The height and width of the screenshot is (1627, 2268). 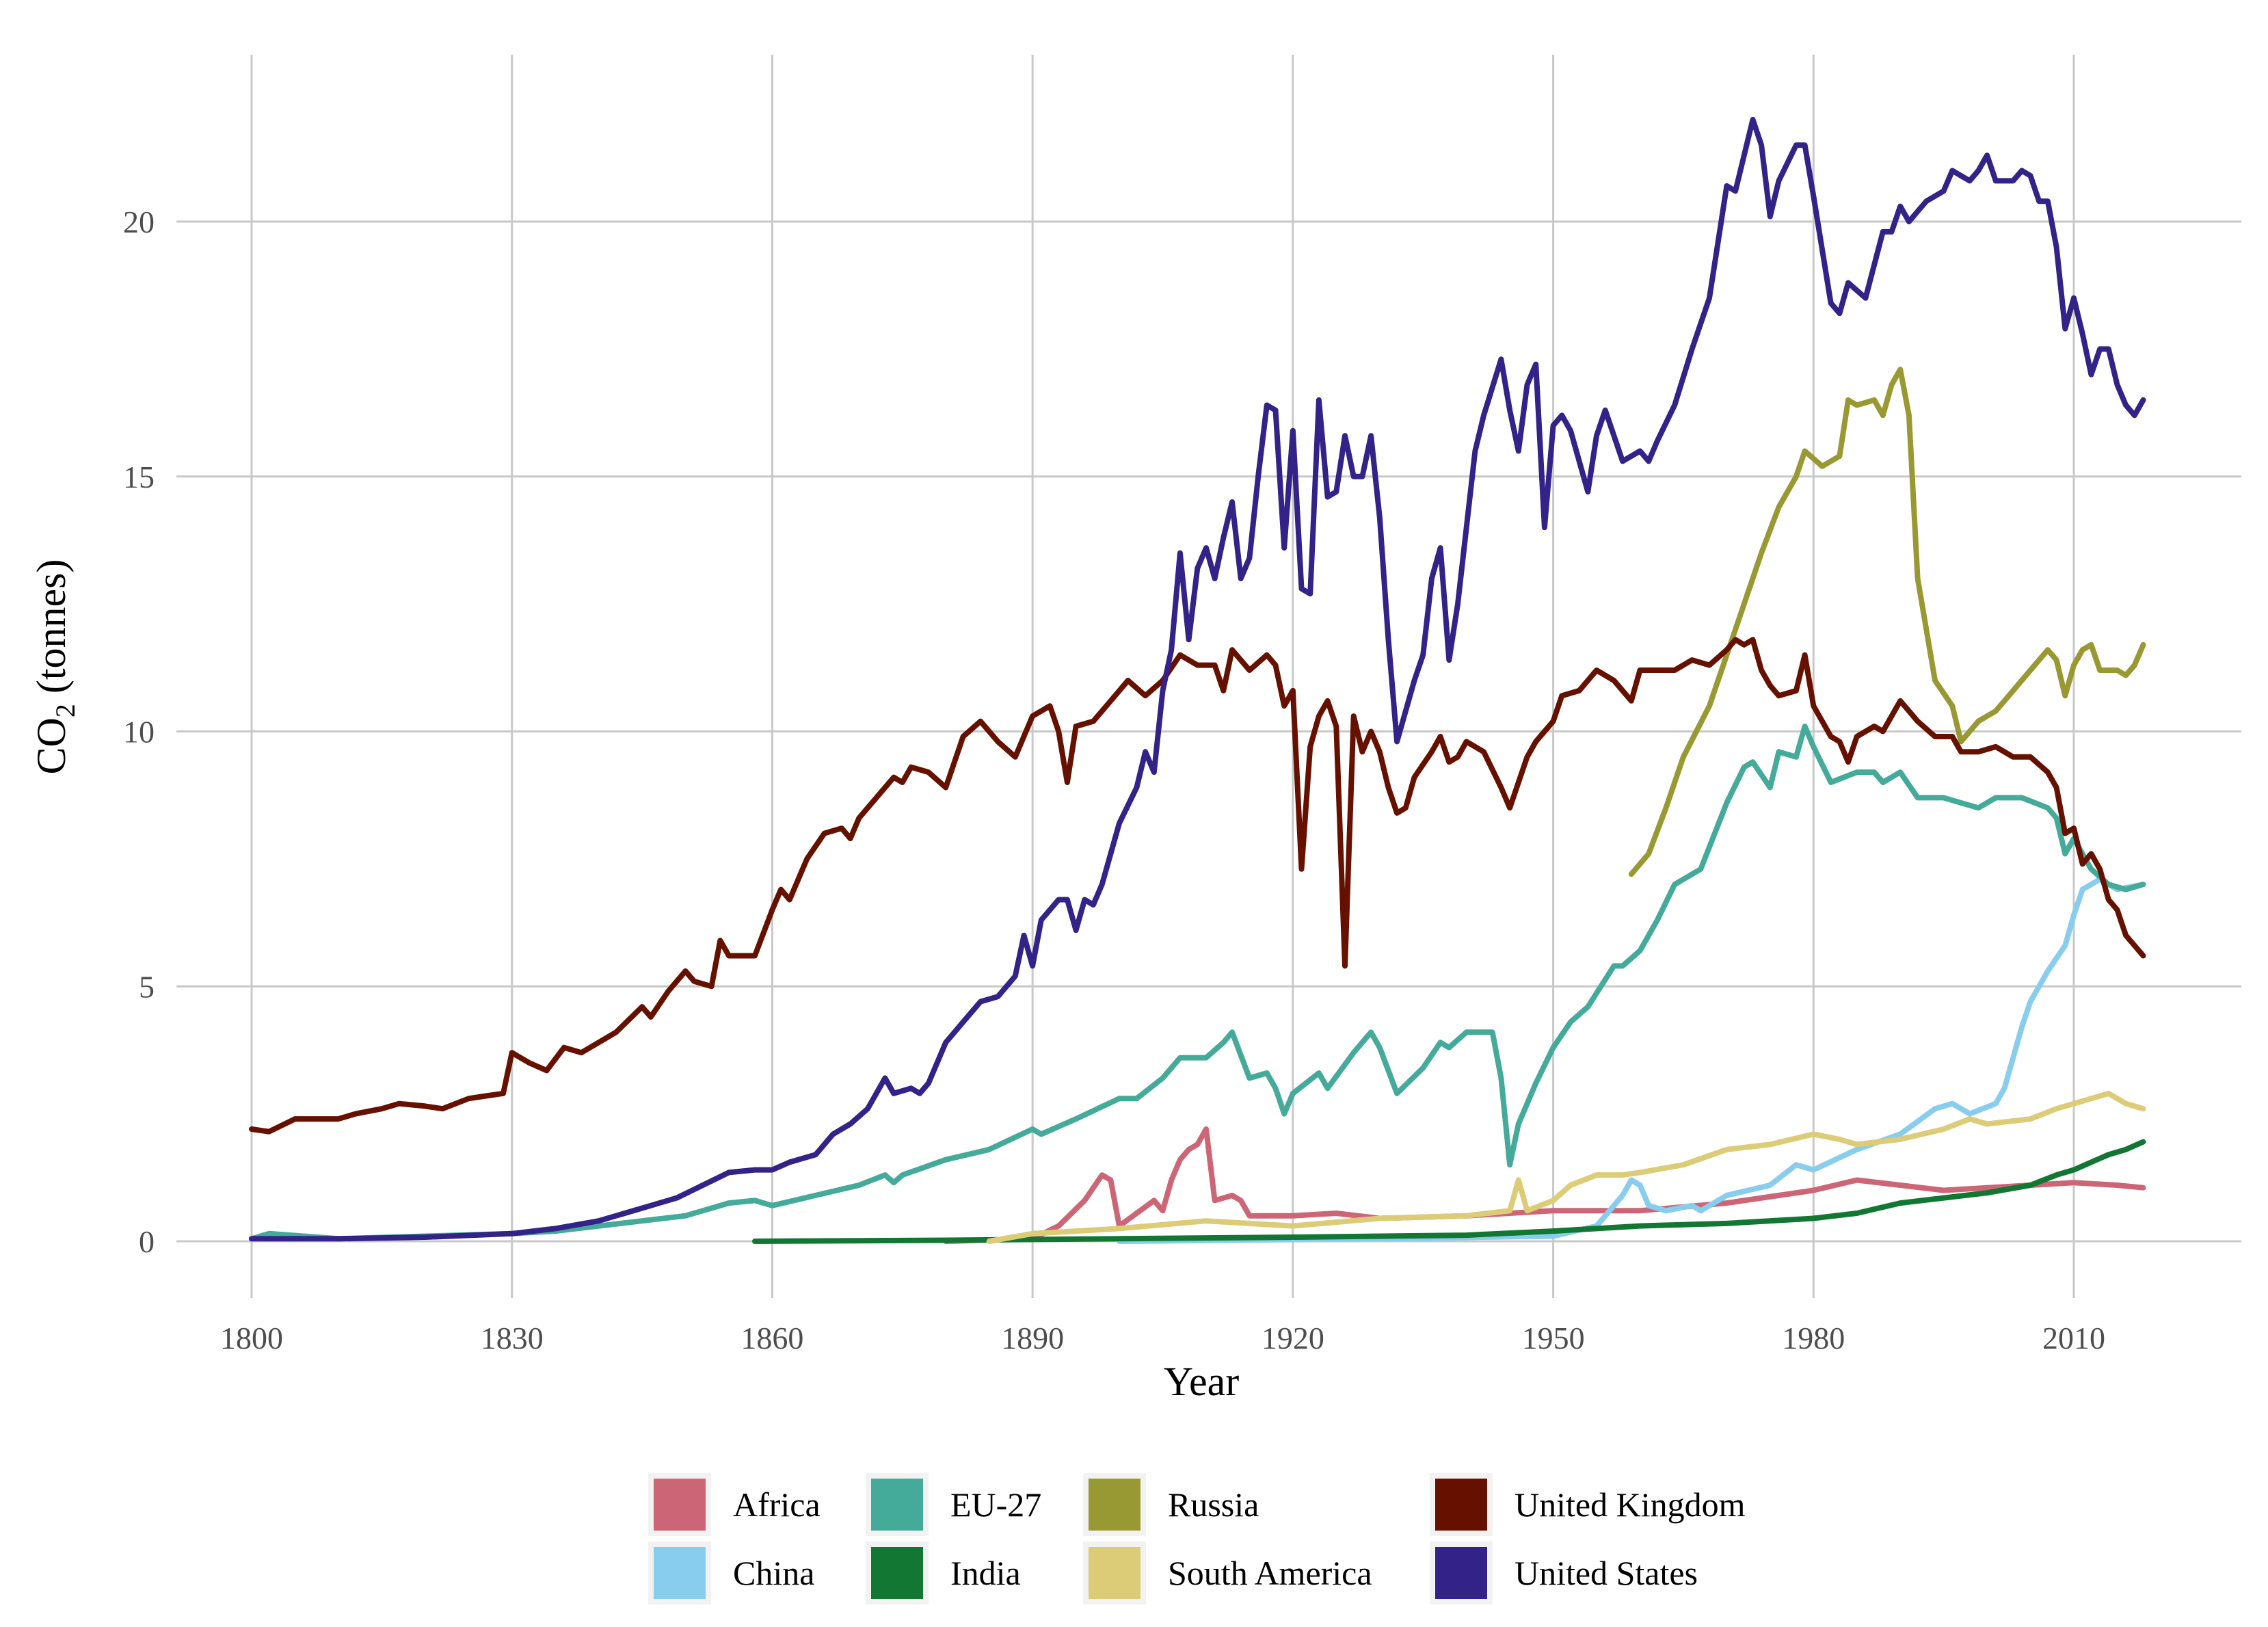 What do you see at coordinates (1606, 1573) in the screenshot?
I see `legend-label-united-states: United States` at bounding box center [1606, 1573].